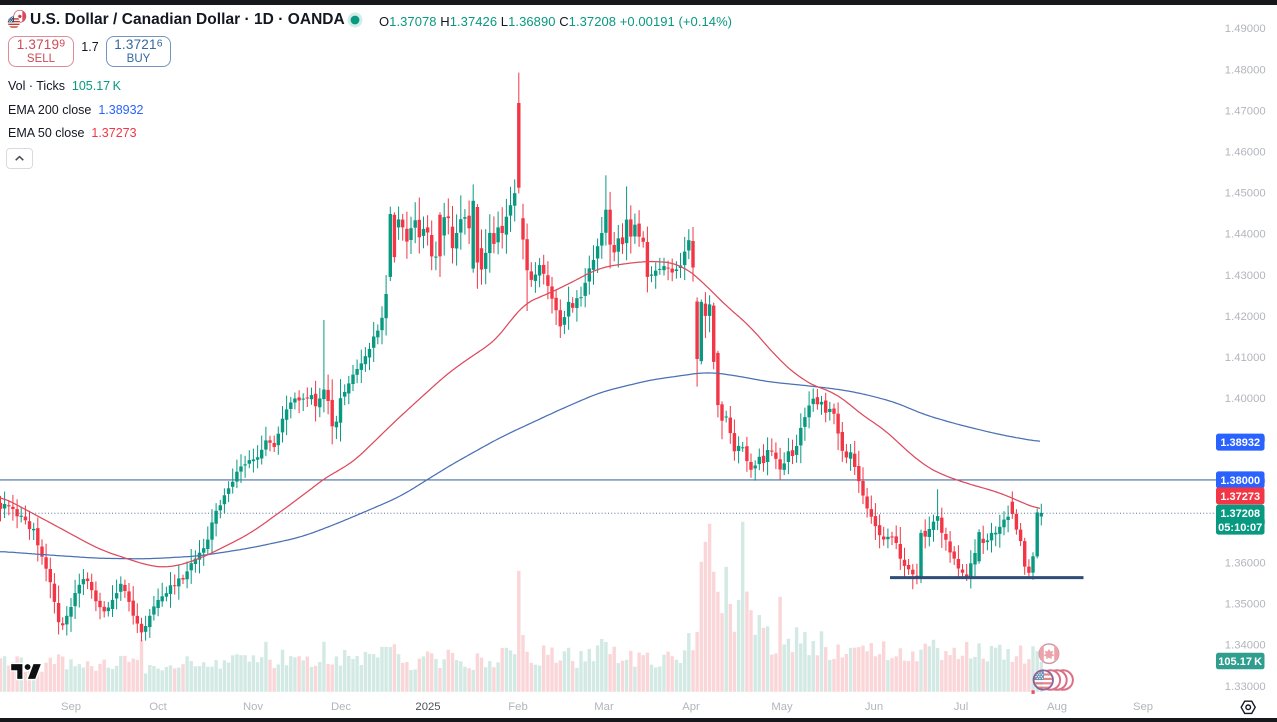  What do you see at coordinates (1240, 443) in the screenshot?
I see `svg-text: 1.38932` at bounding box center [1240, 443].